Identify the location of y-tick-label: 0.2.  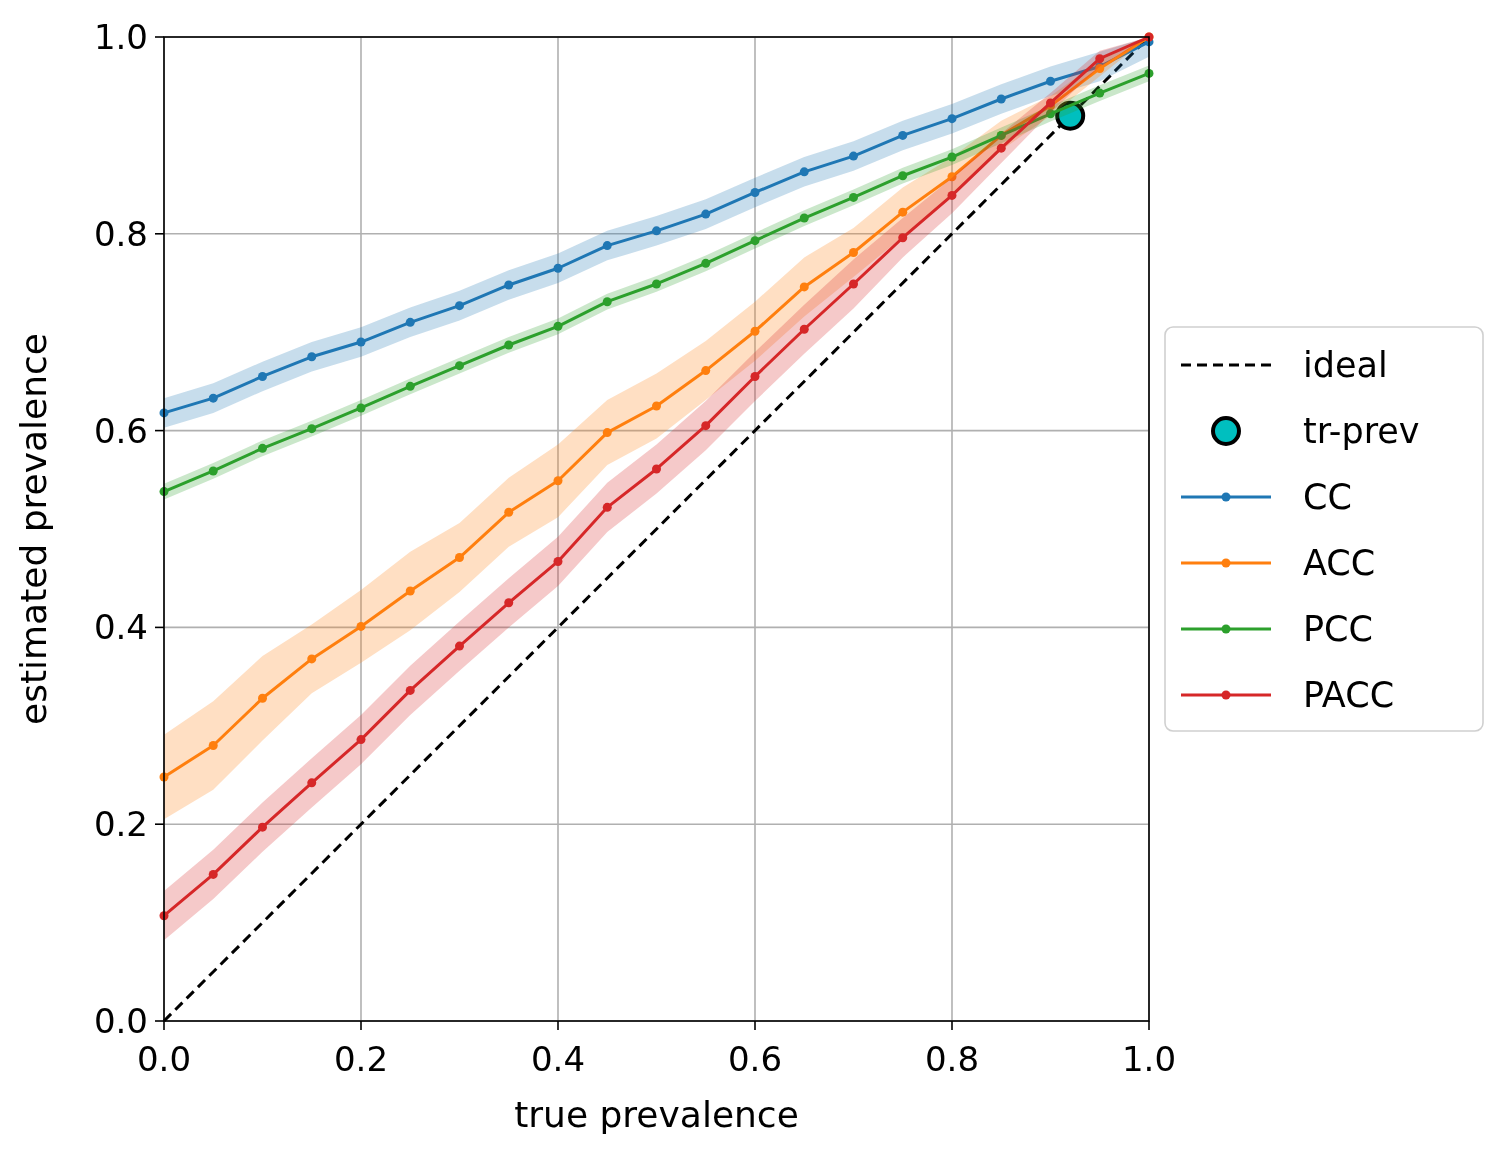
(120, 824).